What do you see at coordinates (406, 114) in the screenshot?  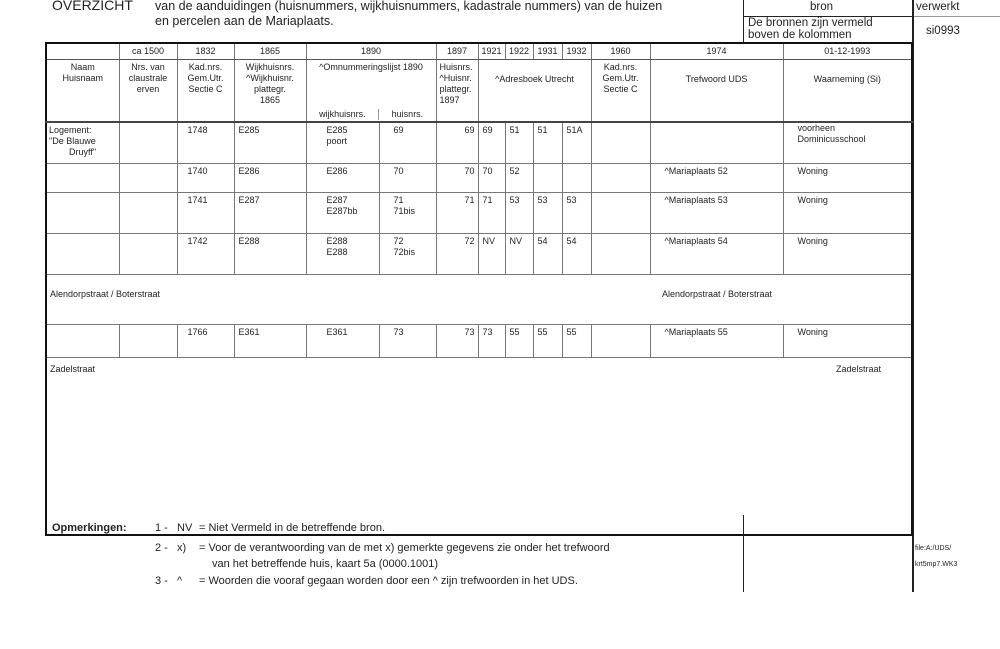 I see `sub-header-label: huisnrs.` at bounding box center [406, 114].